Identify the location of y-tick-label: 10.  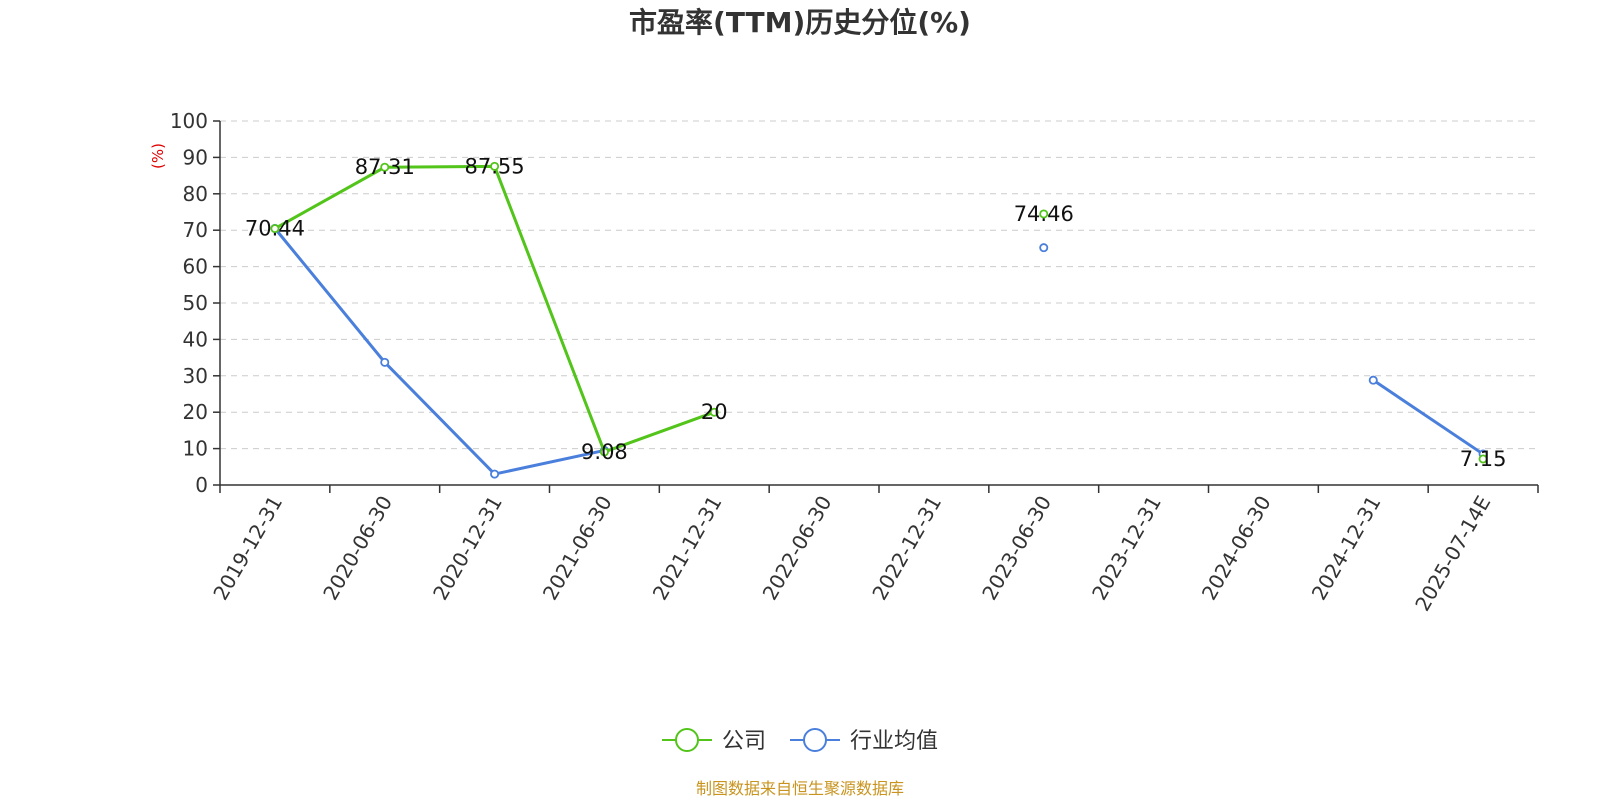
(195, 449).